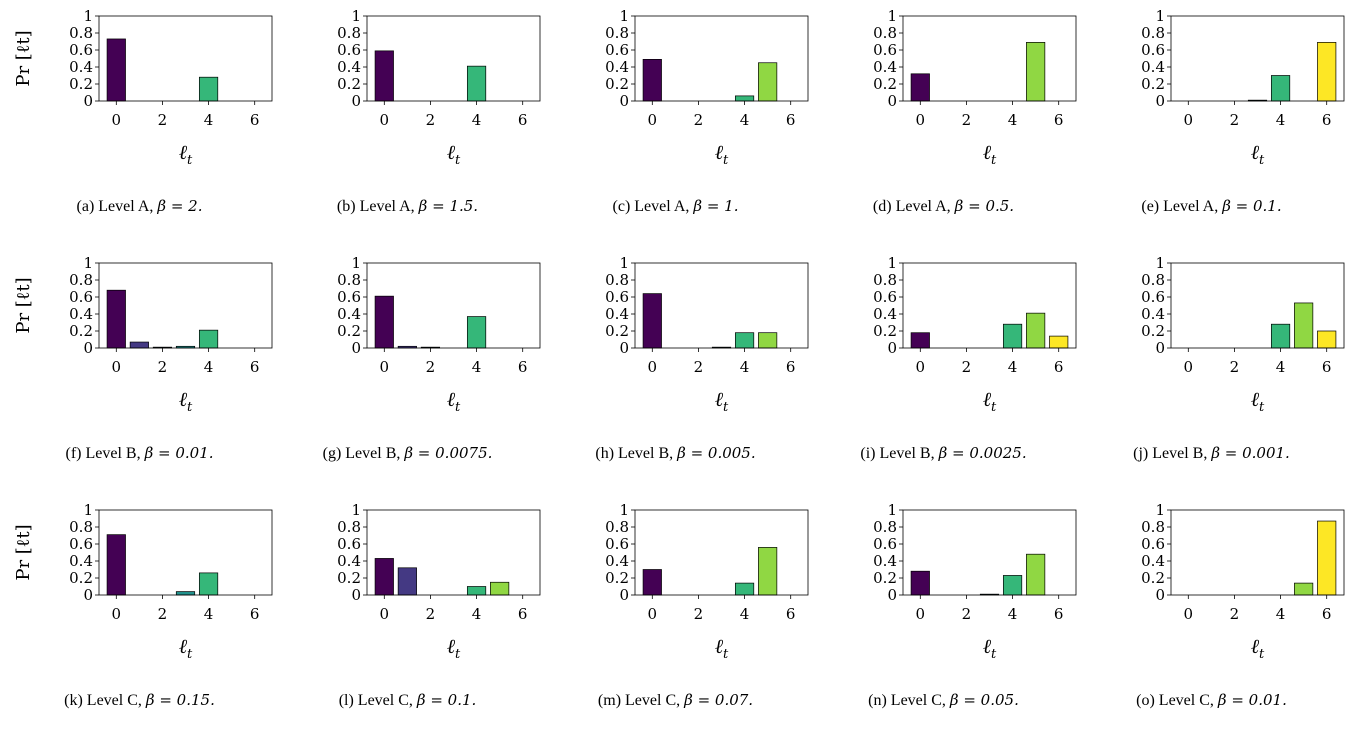 Image resolution: width=1361 pixels, height=731 pixels. I want to click on bar-chart-b: 00.20.40.60.810 2 4 6ℓt, so click(439, 87).